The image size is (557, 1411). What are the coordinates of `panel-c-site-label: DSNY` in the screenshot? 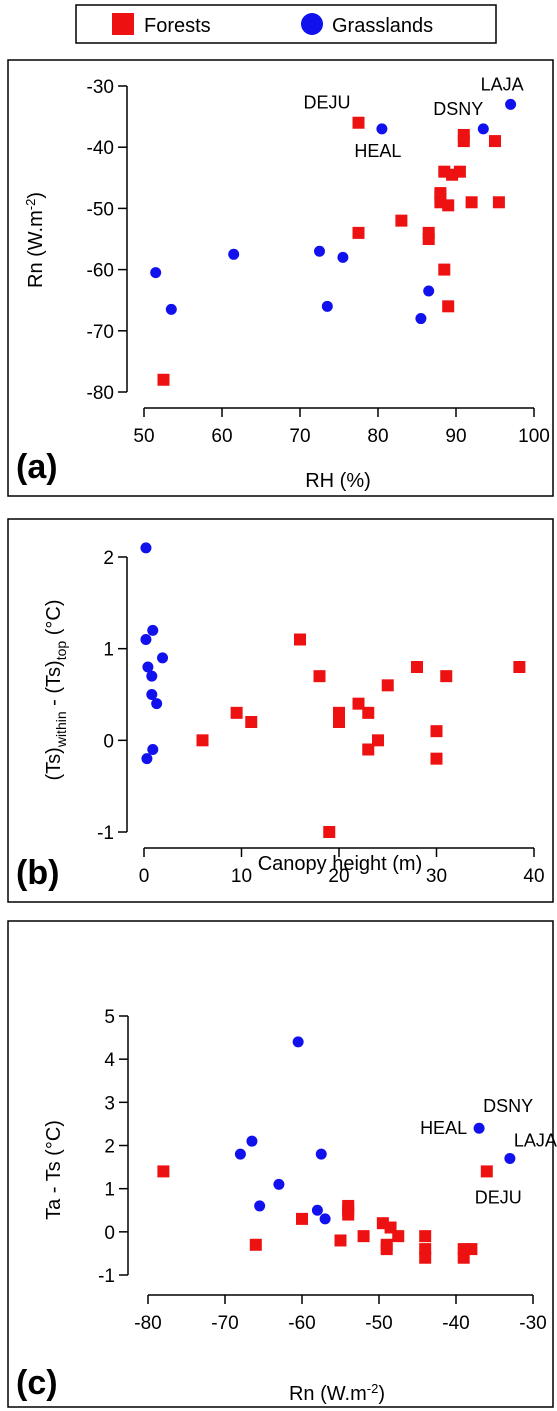 It's located at (508, 1106).